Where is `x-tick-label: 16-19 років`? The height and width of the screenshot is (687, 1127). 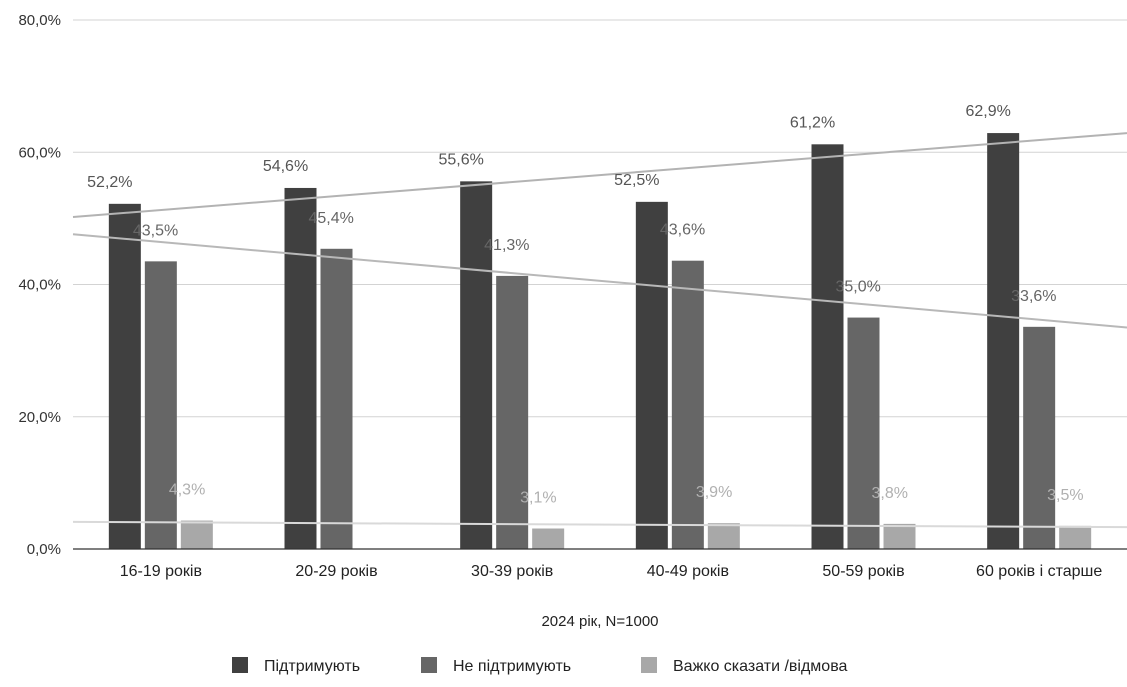 x-tick-label: 16-19 років is located at coordinates (161, 571).